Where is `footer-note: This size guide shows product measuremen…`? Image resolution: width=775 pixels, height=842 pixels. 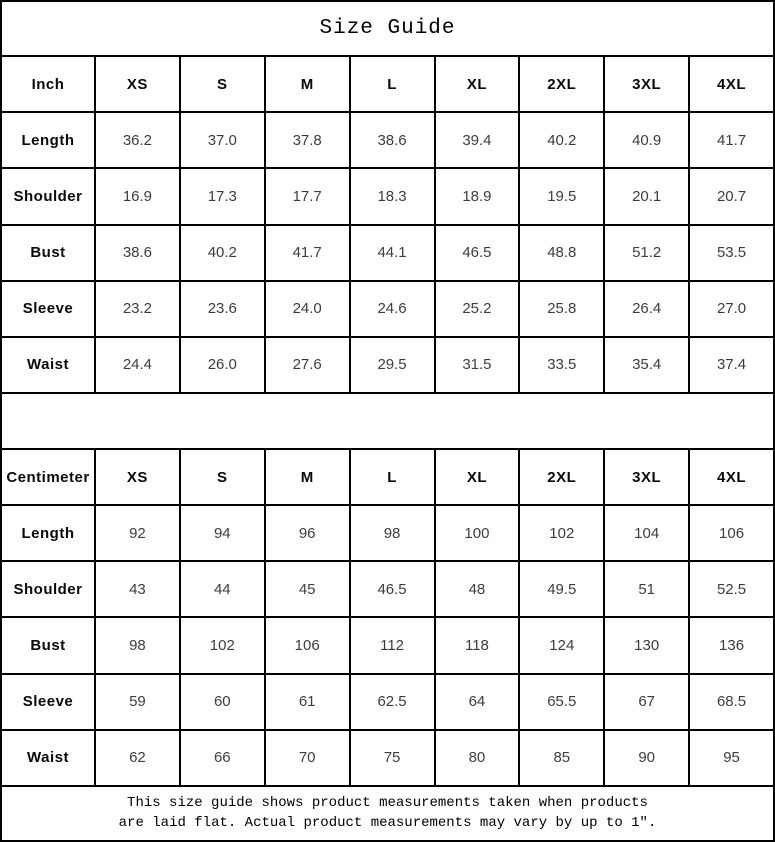
footer-note: This size guide shows product measuremen… is located at coordinates (387, 813).